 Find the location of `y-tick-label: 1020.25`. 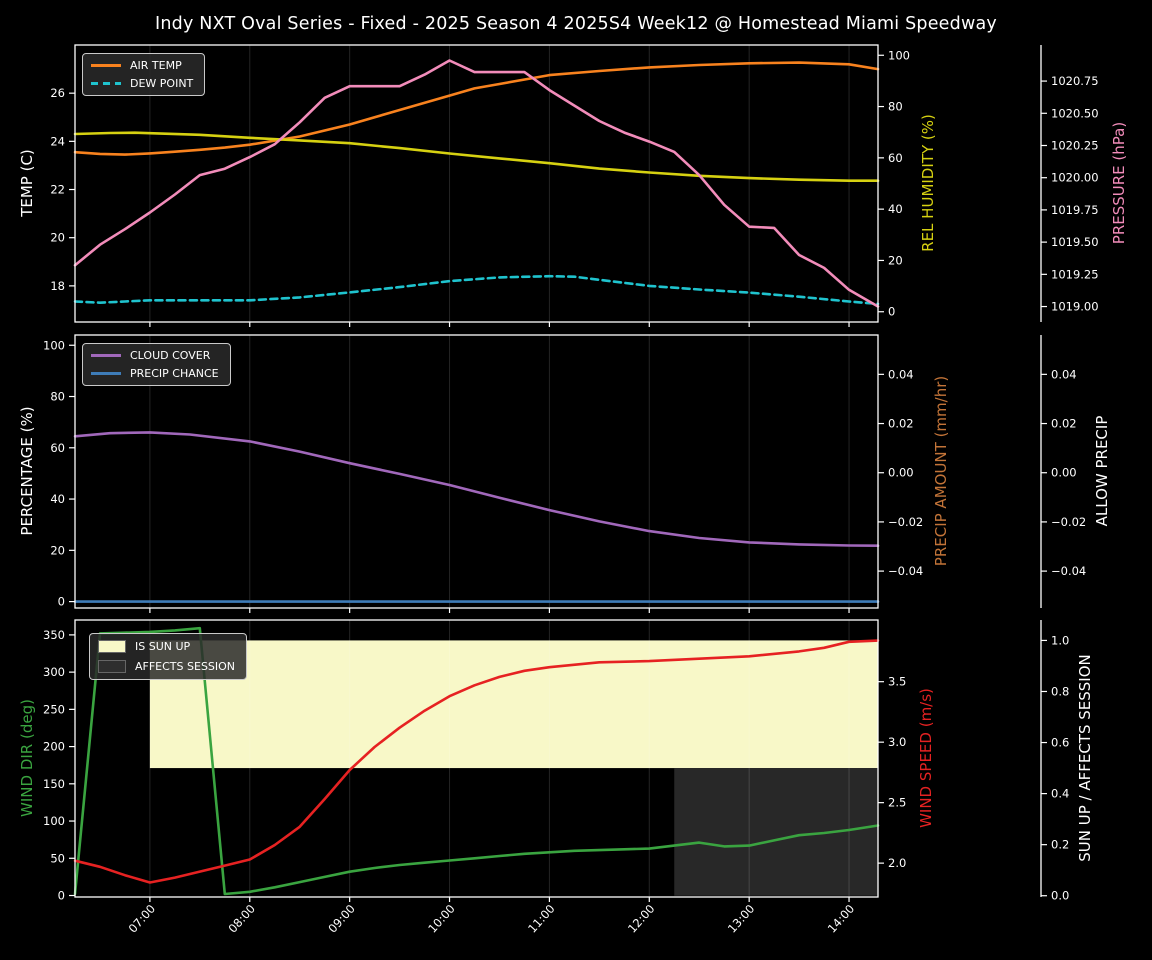

y-tick-label: 1020.25 is located at coordinates (1075, 145).